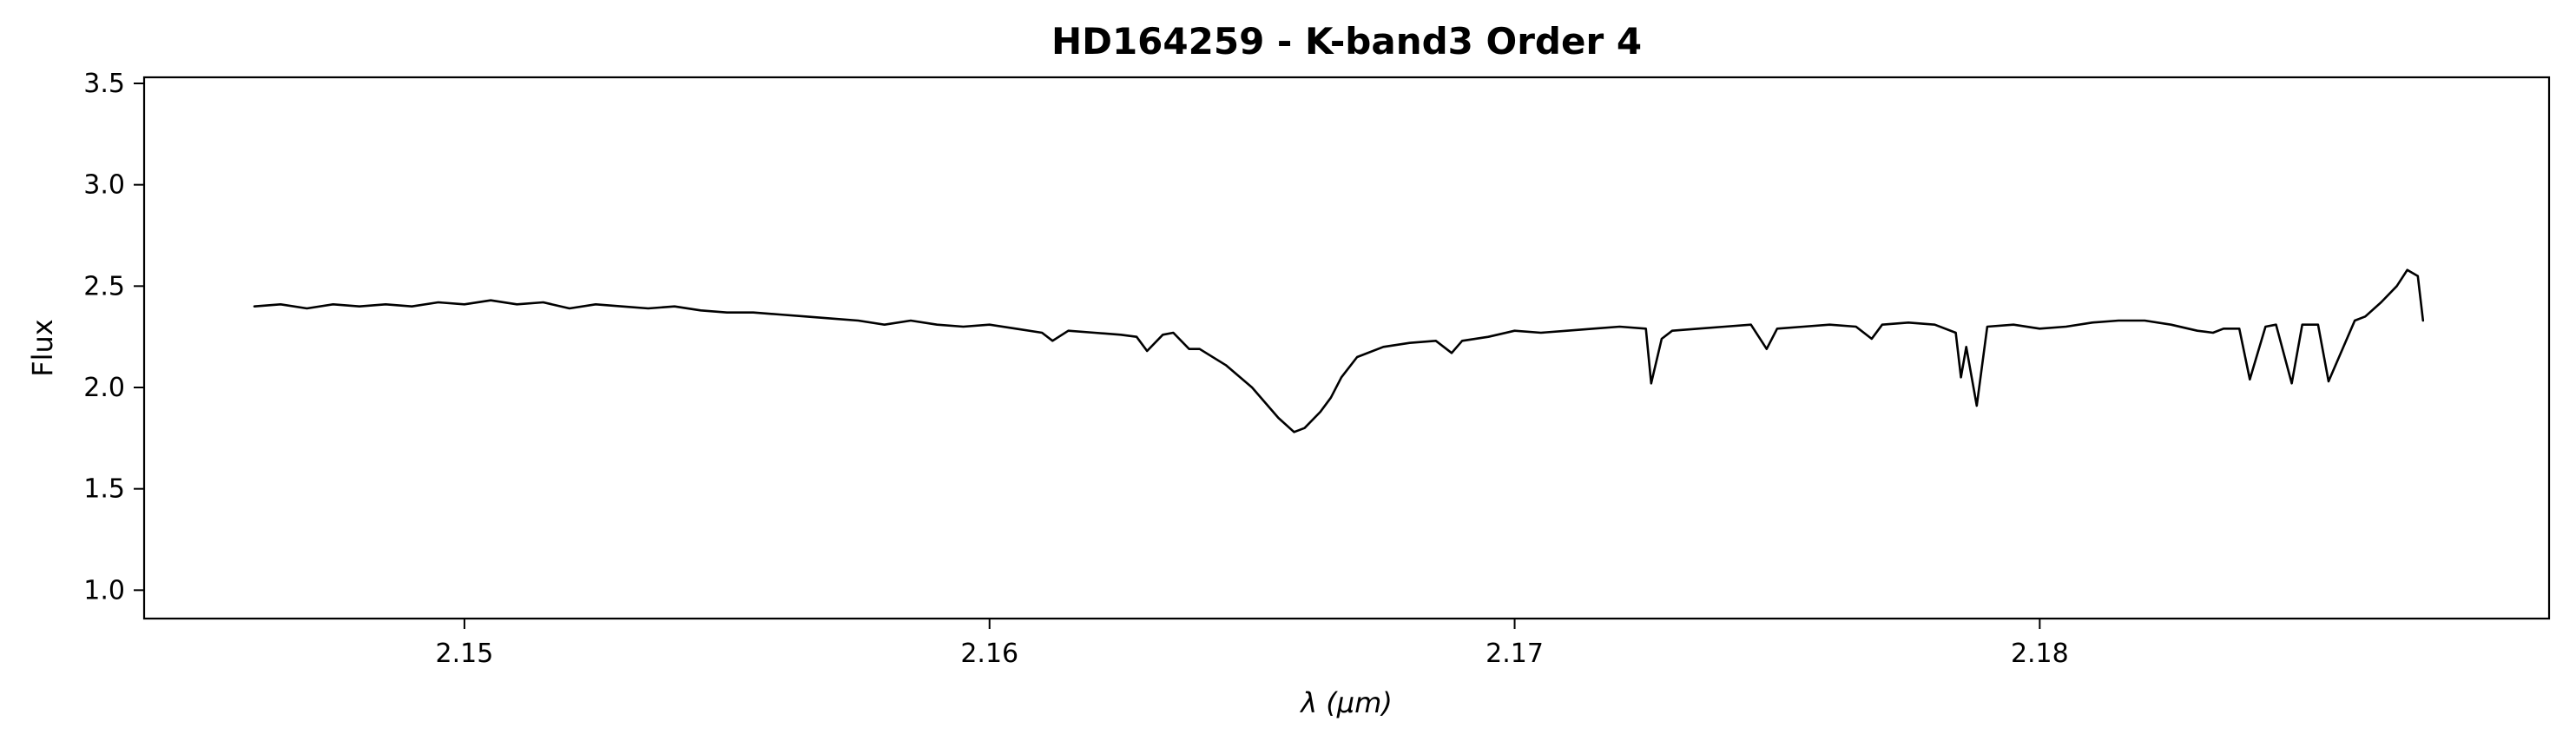 This screenshot has height=748, width=2576. I want to click on y-tick-label: 1.5, so click(104, 489).